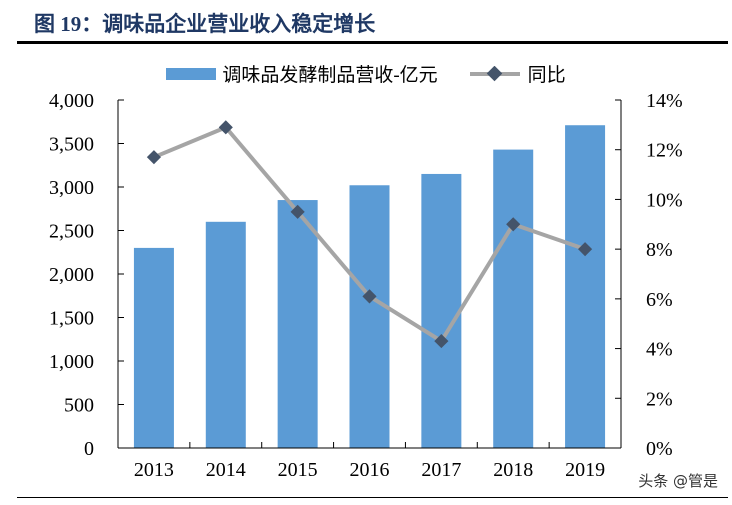 The height and width of the screenshot is (505, 732). Describe the element at coordinates (664, 101) in the screenshot. I see `y-right-tick-label: 14%` at that location.